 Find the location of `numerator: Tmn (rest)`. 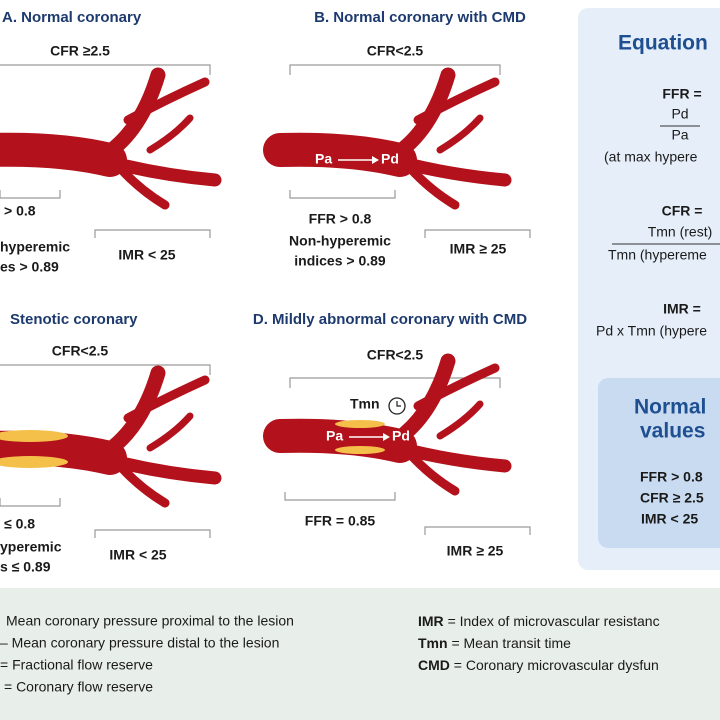

numerator: Tmn (rest) is located at coordinates (680, 232).